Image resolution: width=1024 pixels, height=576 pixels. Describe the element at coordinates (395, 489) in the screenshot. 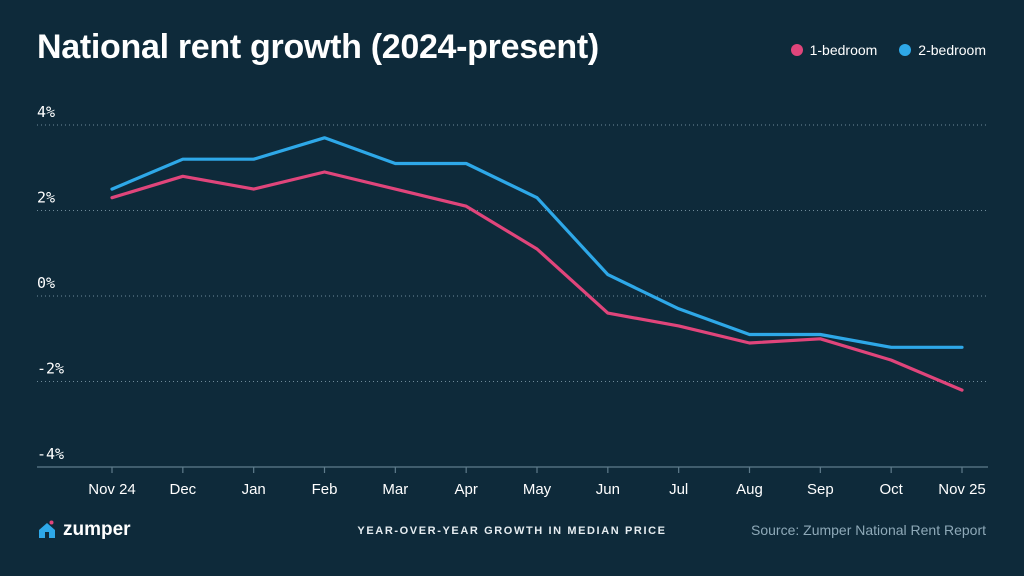

I see `x-tick-label: Mar` at that location.